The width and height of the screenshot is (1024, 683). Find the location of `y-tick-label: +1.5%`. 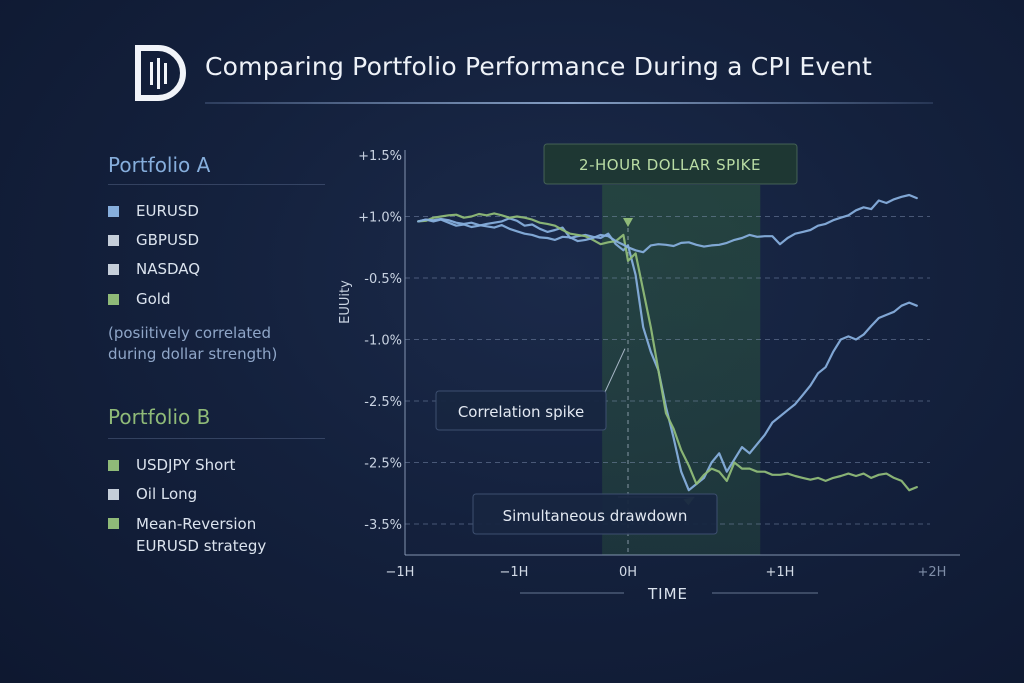

y-tick-label: +1.5% is located at coordinates (380, 156).